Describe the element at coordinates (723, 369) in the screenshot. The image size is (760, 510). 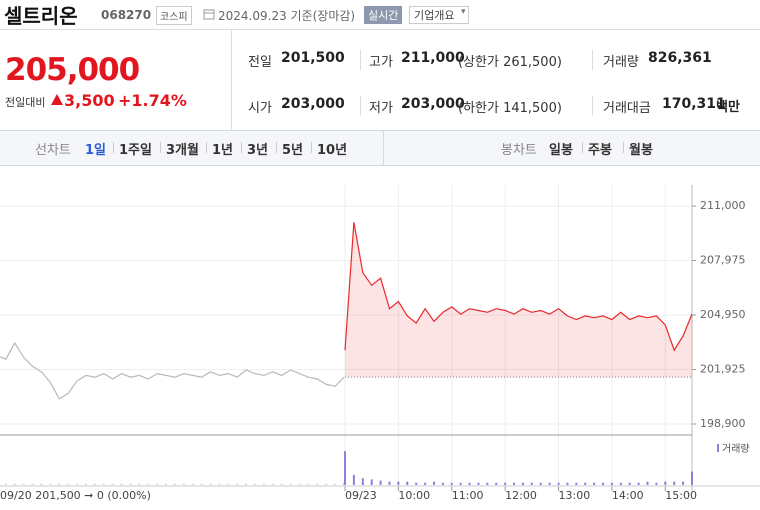
I see `y-tick-label: 201,925` at that location.